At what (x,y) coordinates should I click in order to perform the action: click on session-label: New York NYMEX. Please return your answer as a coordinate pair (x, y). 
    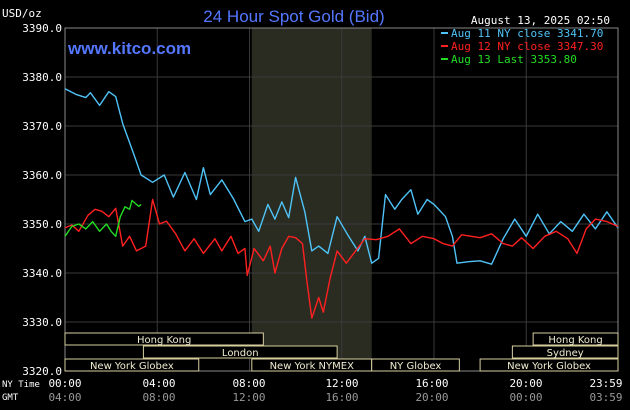
    Looking at the image, I should click on (312, 366).